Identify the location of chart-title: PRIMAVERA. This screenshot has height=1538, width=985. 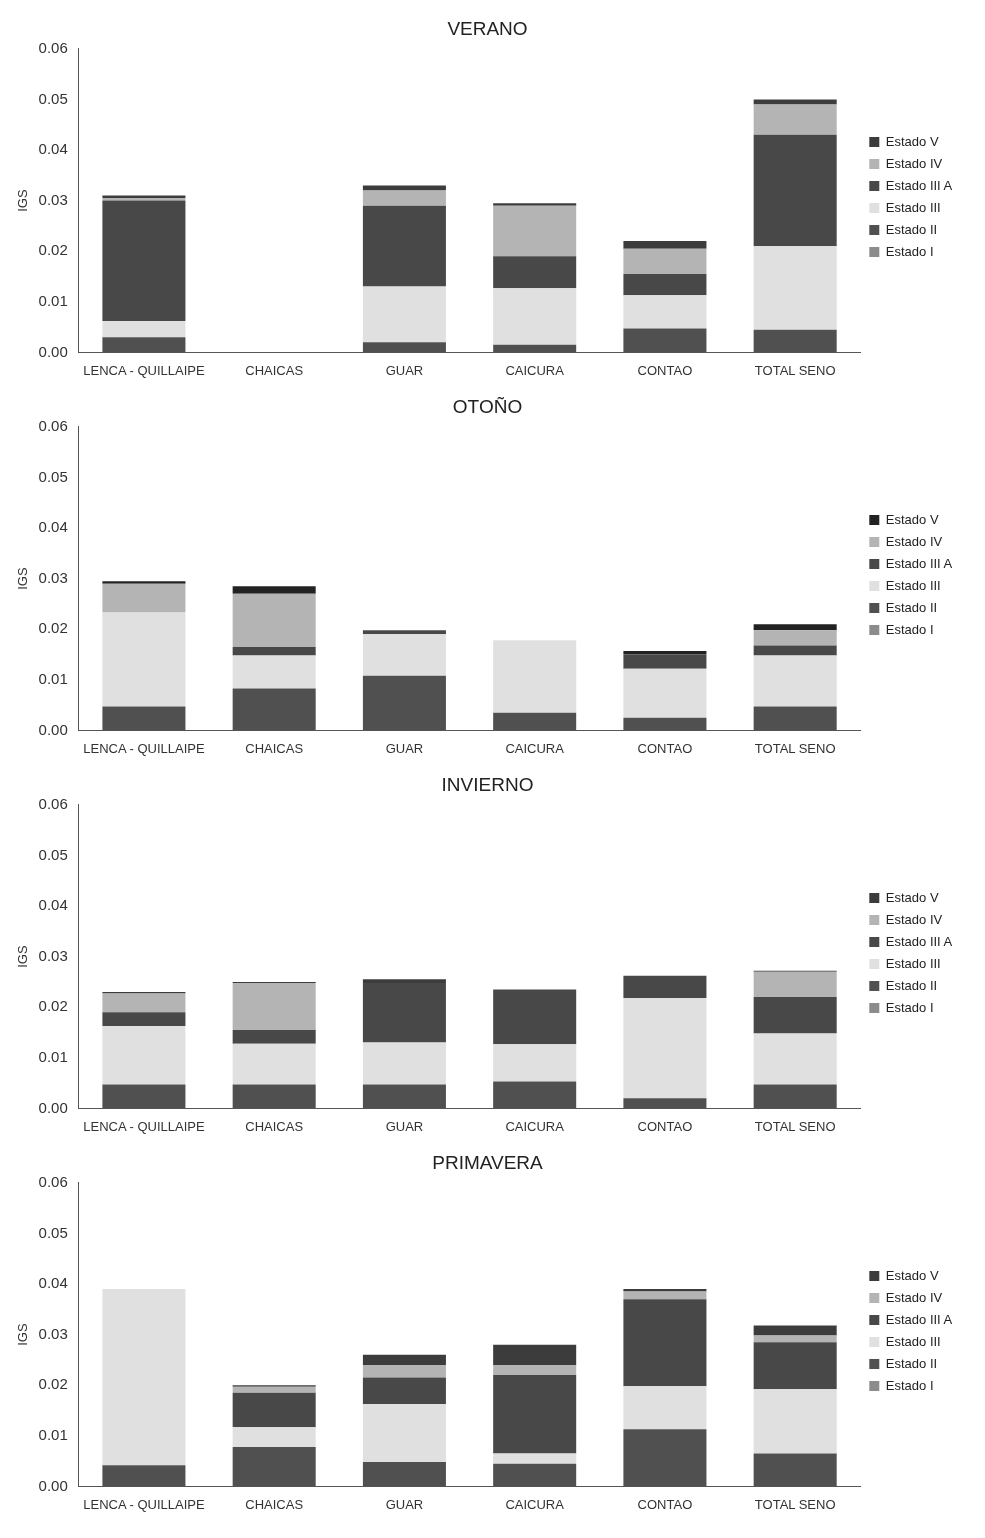
(488, 1162).